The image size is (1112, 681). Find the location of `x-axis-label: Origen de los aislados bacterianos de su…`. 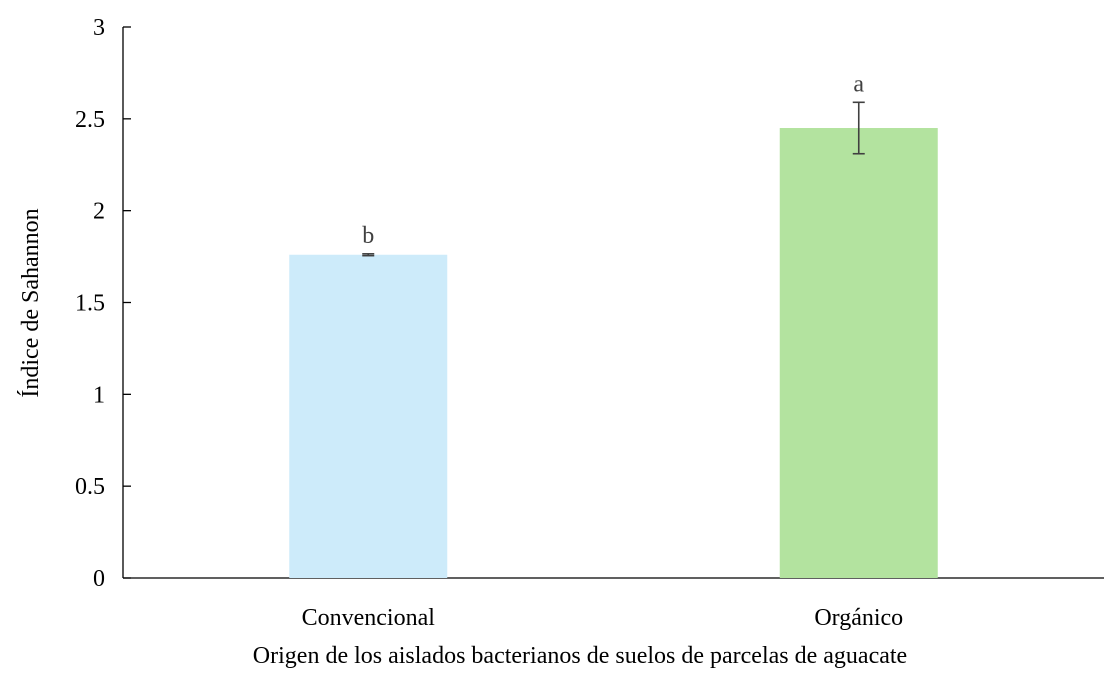

x-axis-label: Origen de los aislados bacterianos de su… is located at coordinates (580, 656).